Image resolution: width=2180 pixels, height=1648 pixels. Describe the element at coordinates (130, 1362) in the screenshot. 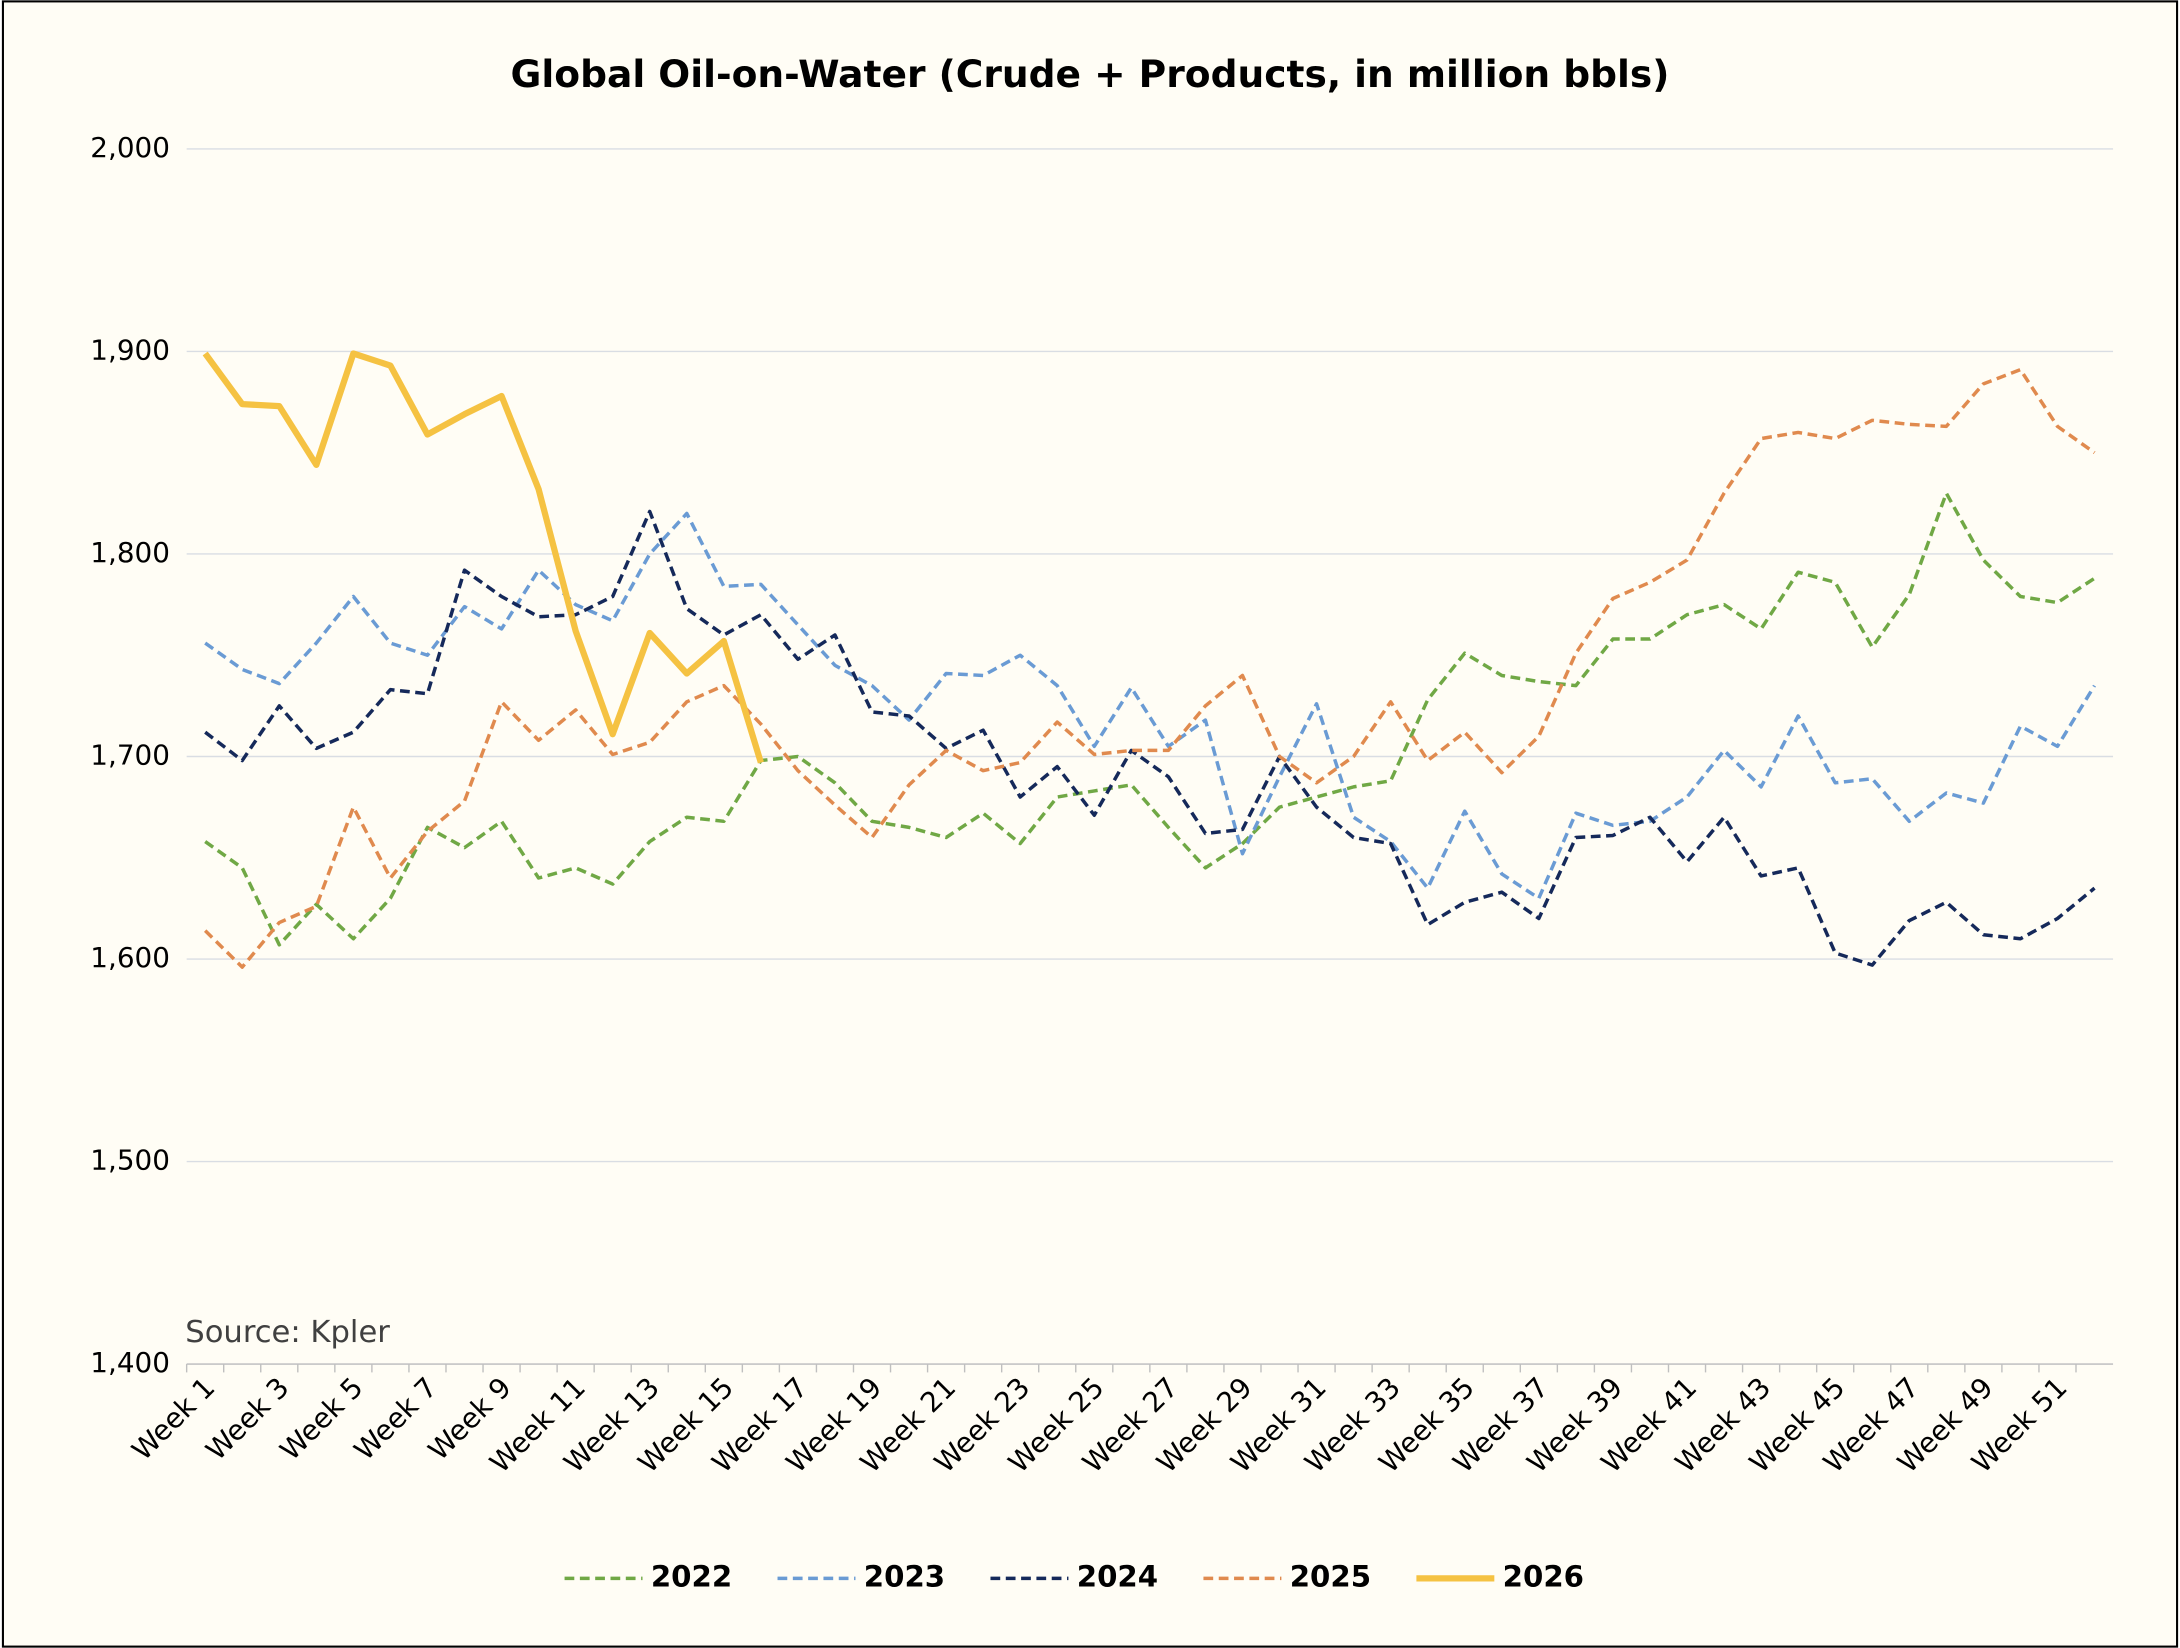

I see `y-tick-label: 1,400` at that location.